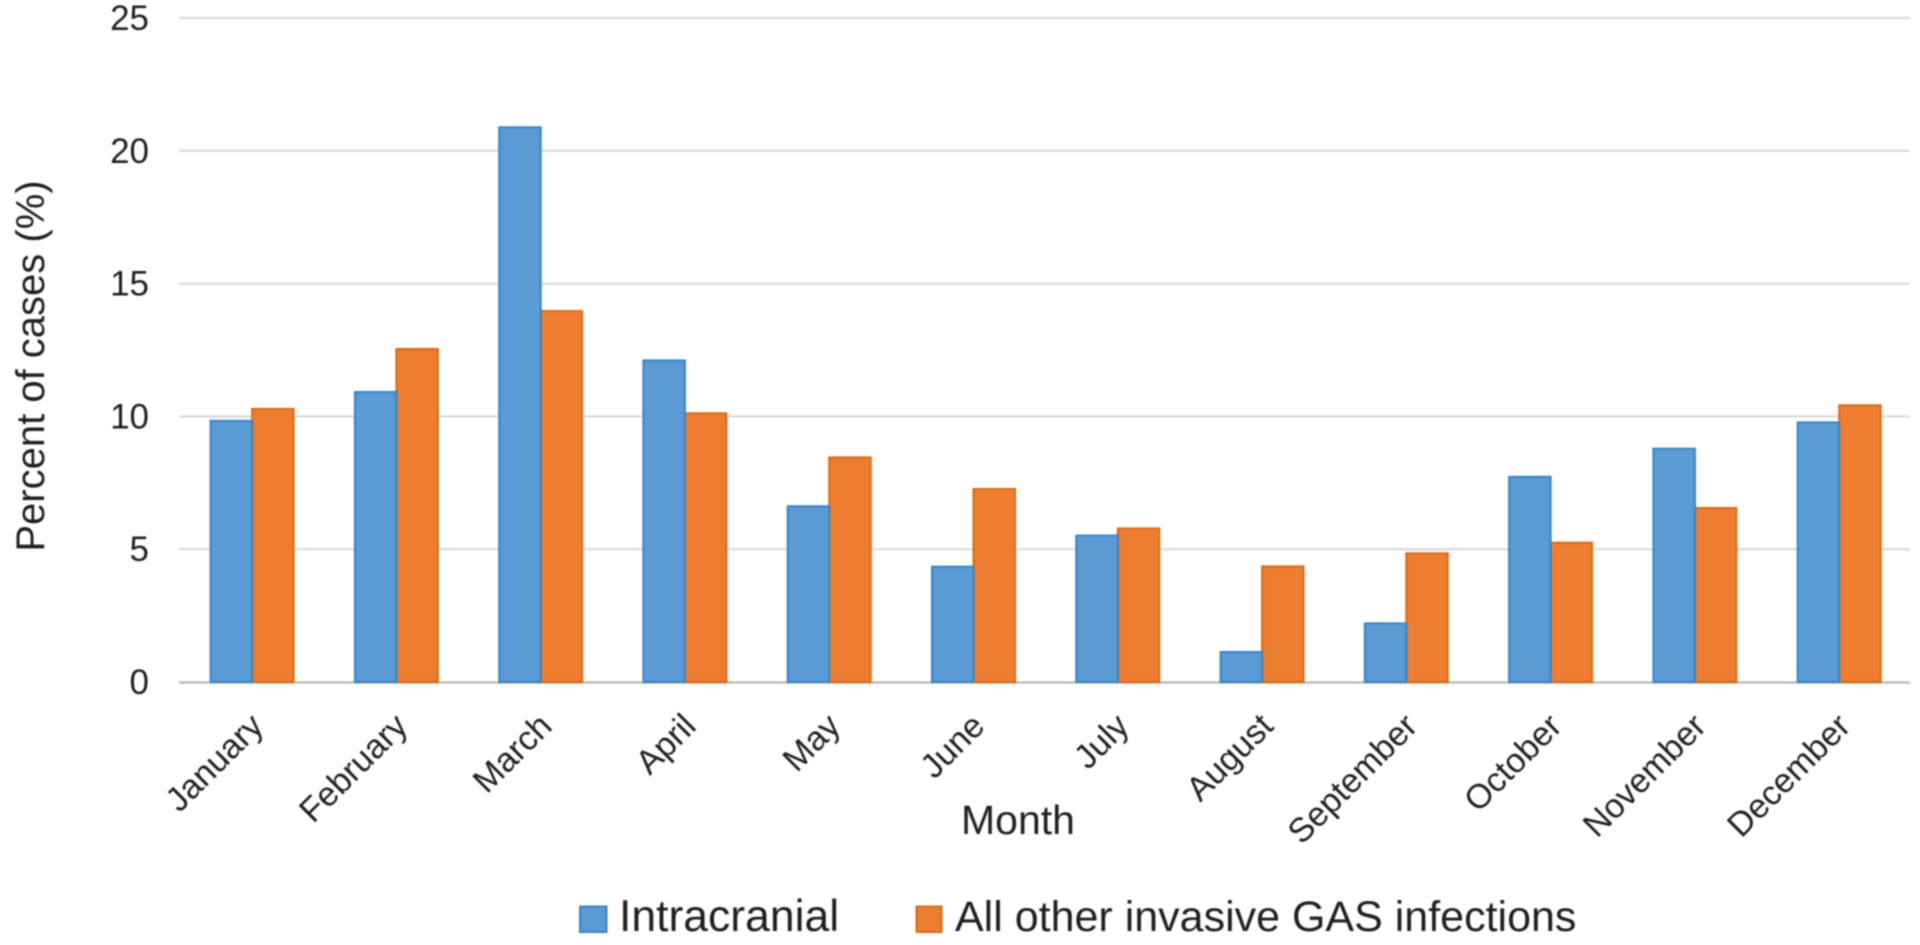 The image size is (1920, 945). Describe the element at coordinates (1018, 820) in the screenshot. I see `svg-text: Month` at that location.